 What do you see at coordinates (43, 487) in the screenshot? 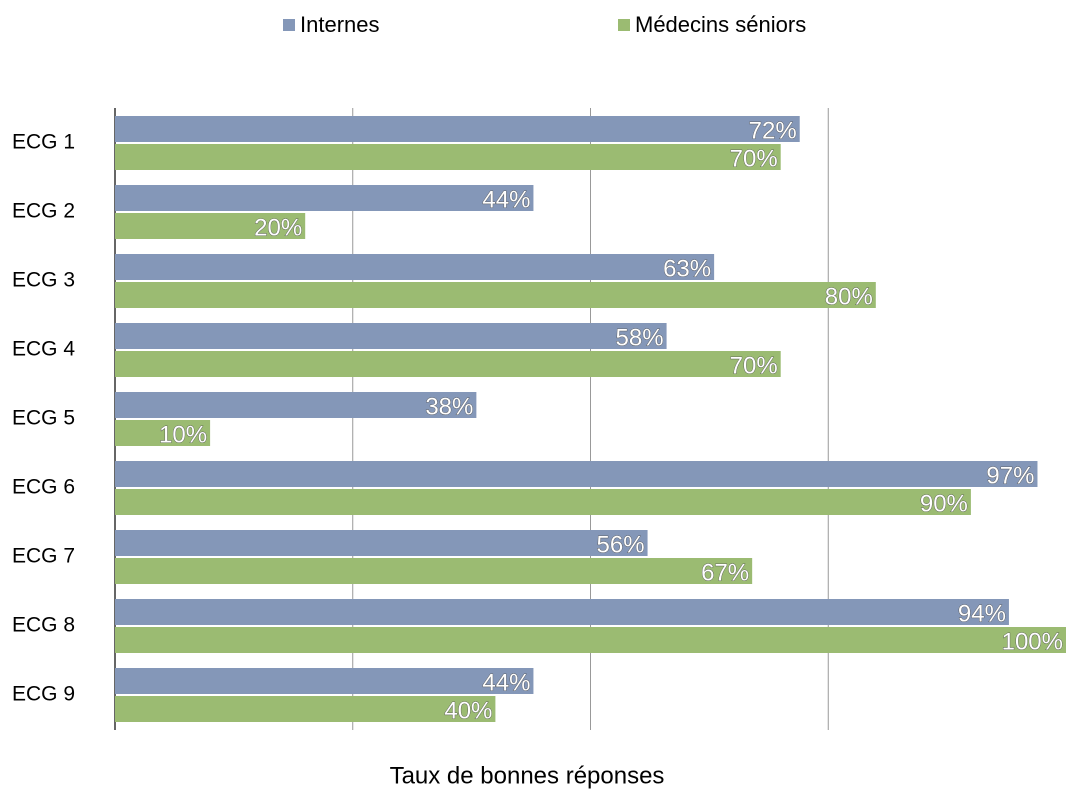
I see `y-tick-label: ECG 6` at bounding box center [43, 487].